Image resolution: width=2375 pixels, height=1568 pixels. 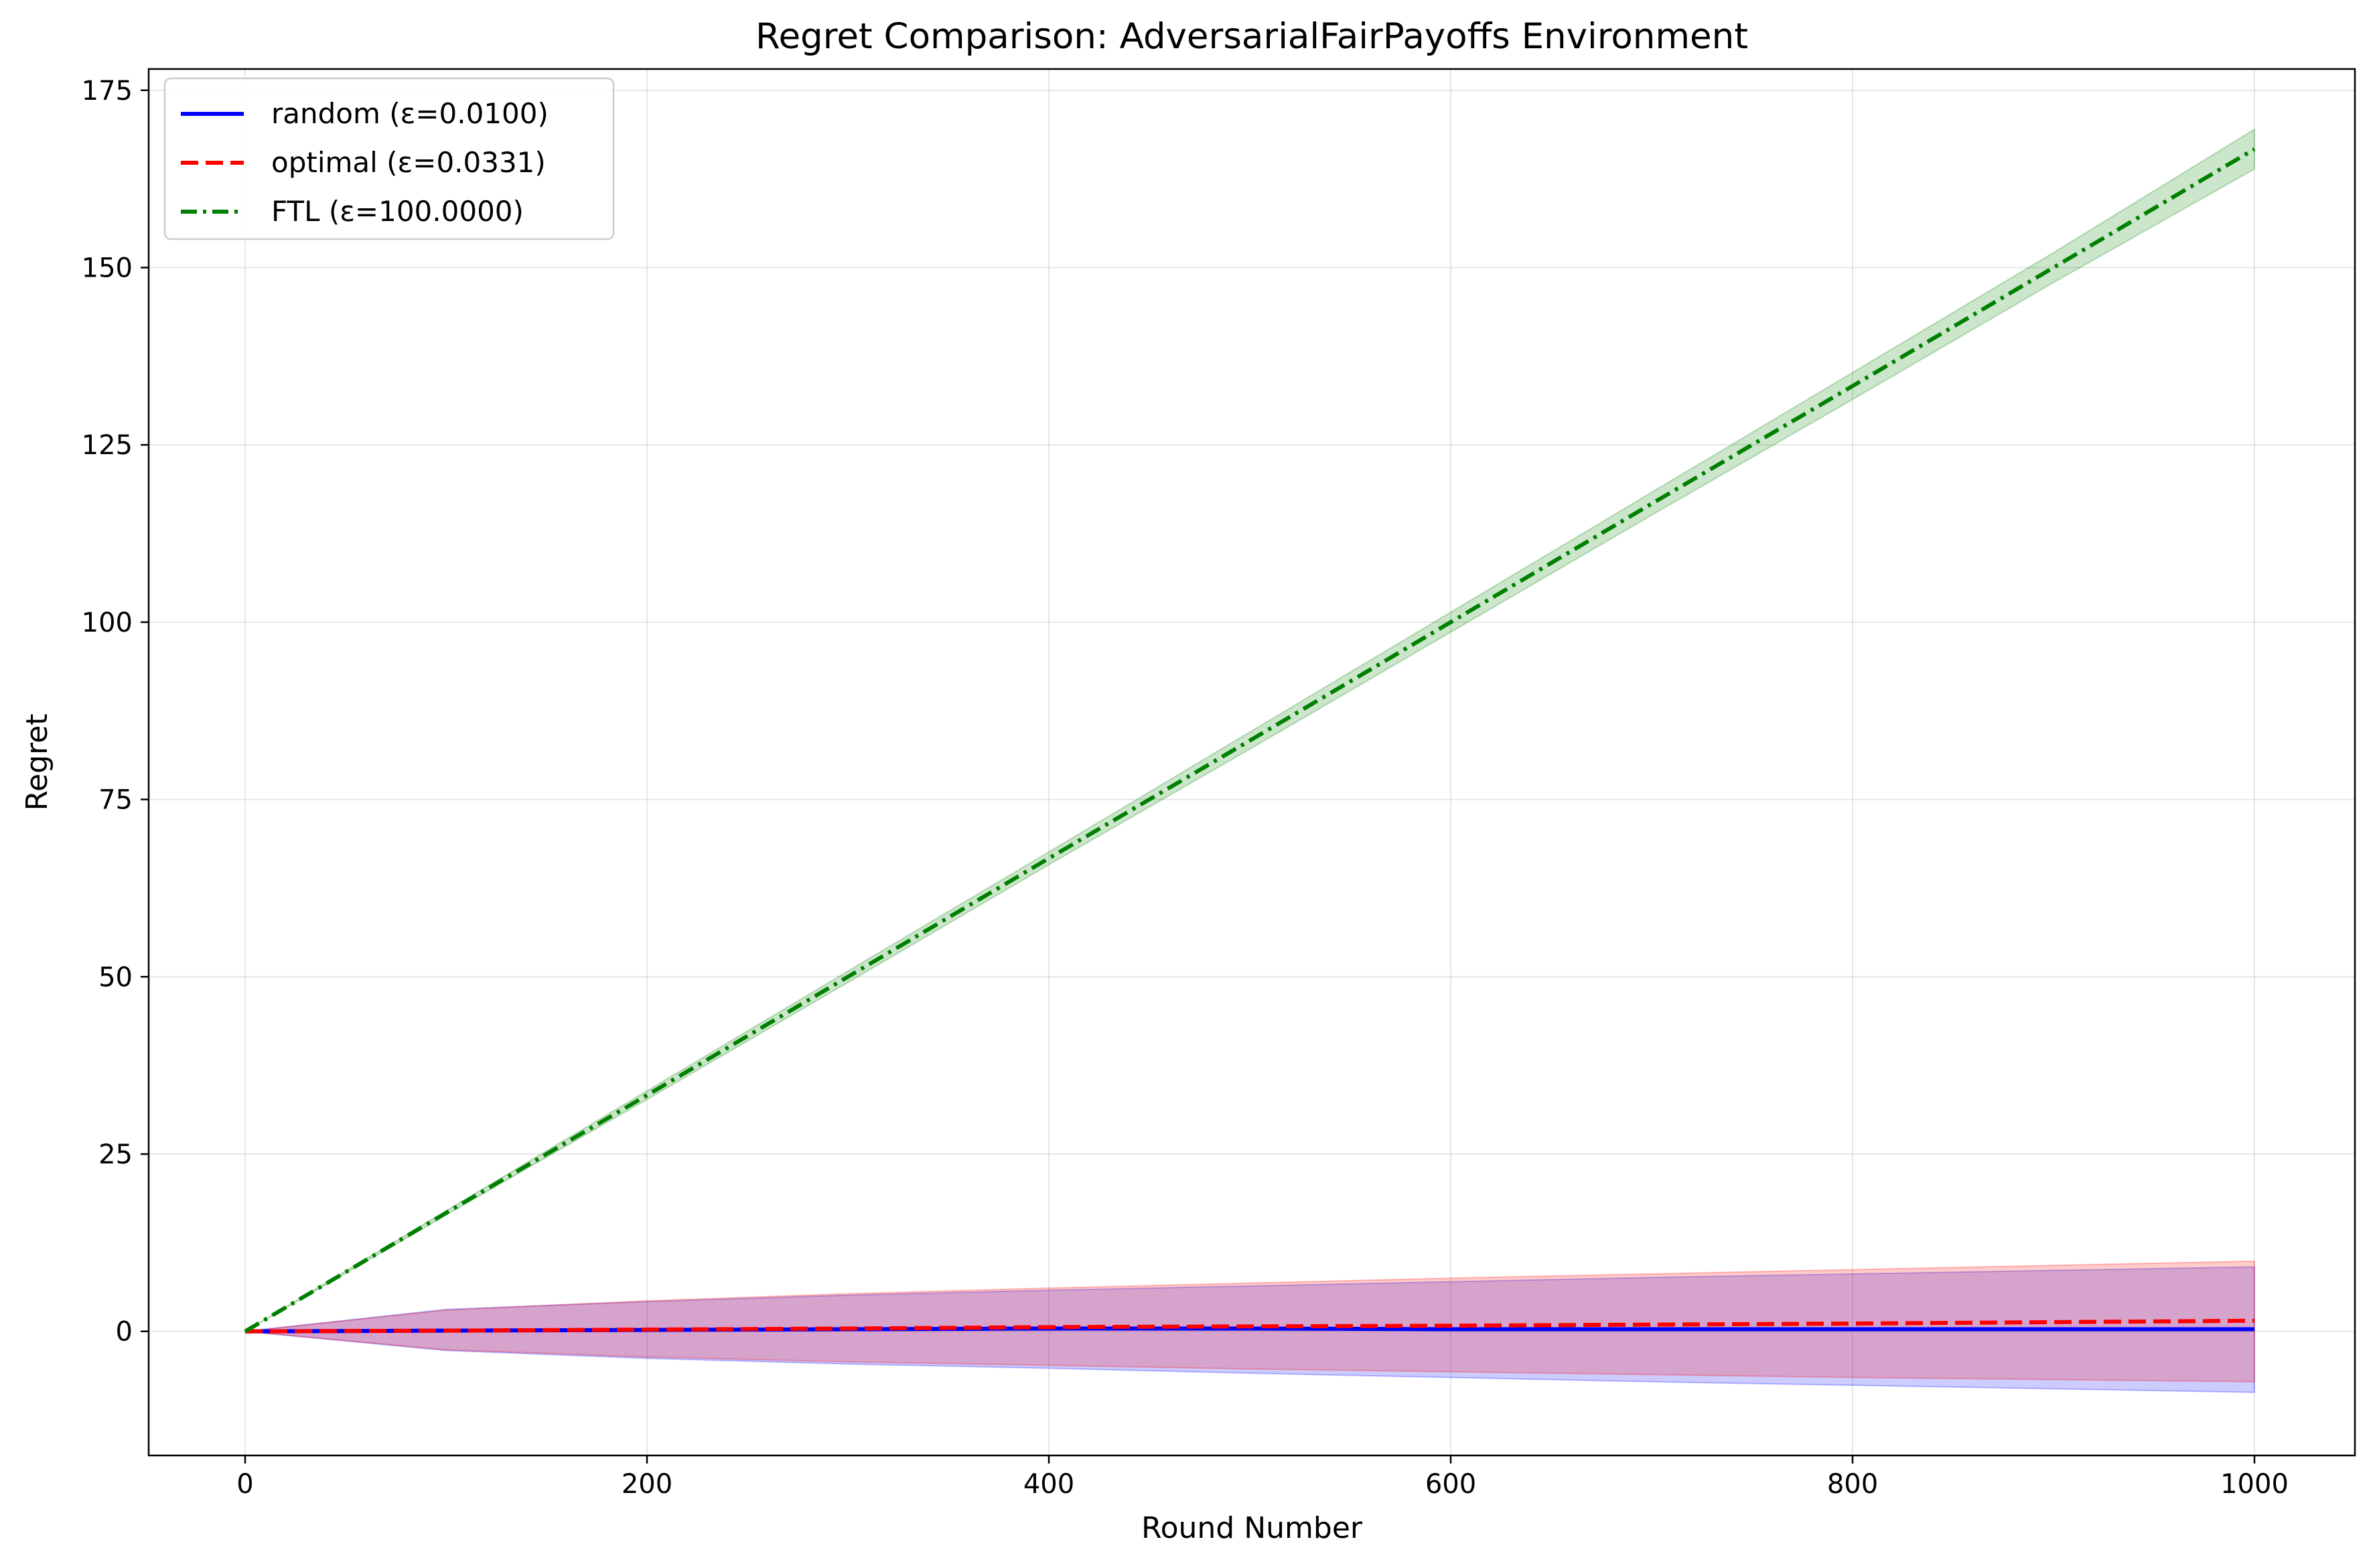 I want to click on y-tick-label: 25, so click(x=115, y=1155).